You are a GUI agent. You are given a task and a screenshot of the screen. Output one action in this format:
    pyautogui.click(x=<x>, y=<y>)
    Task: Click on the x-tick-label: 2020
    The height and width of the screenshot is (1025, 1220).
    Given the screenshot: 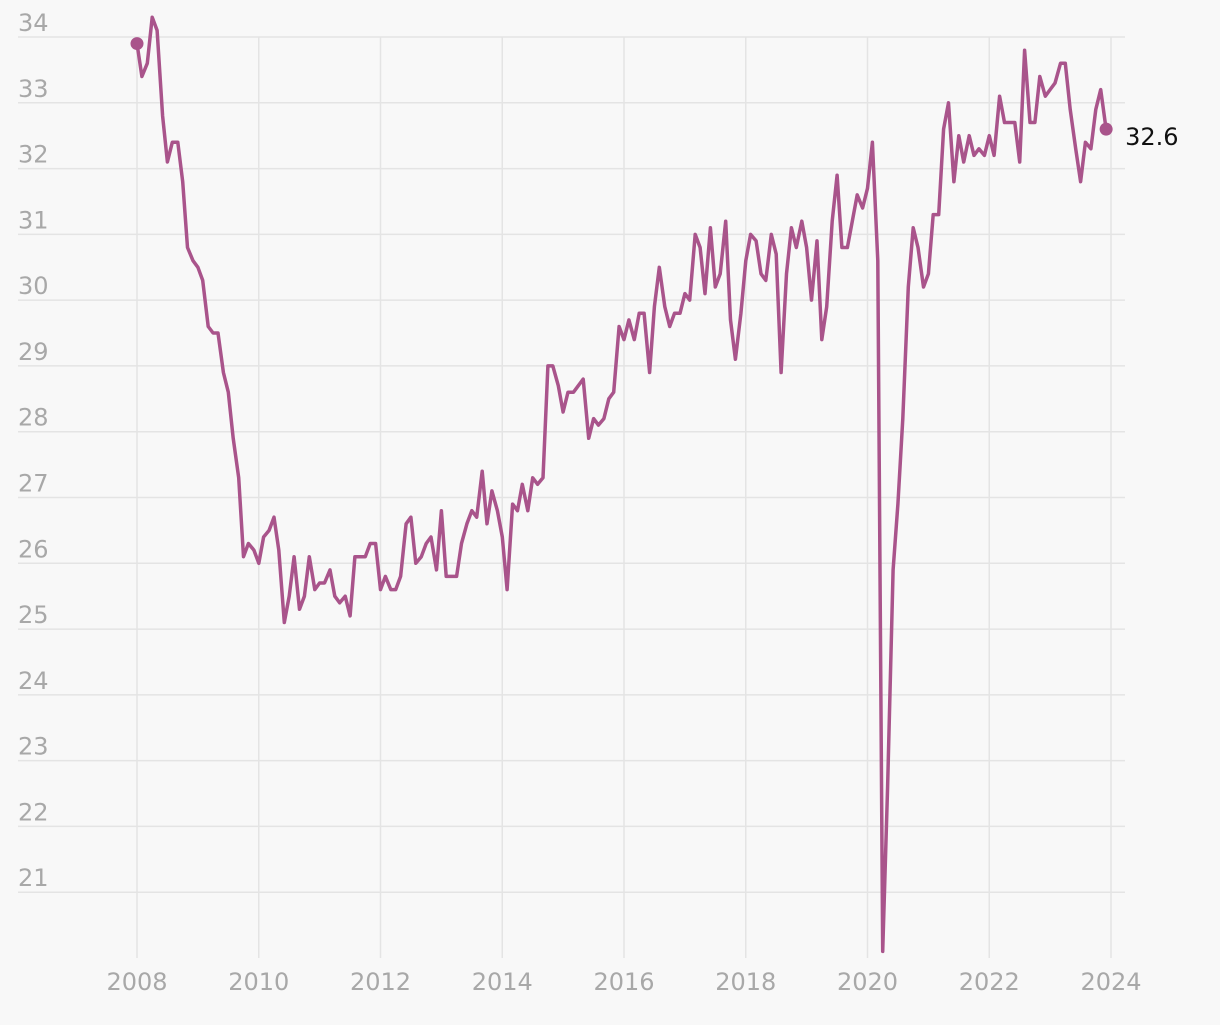 What is the action you would take?
    pyautogui.click(x=867, y=982)
    